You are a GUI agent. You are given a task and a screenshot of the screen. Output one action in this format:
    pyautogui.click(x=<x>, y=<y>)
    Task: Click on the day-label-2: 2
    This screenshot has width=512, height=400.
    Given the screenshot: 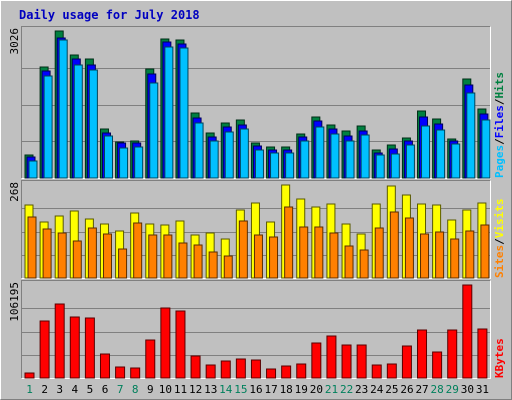 What is the action you would take?
    pyautogui.click(x=44, y=389)
    